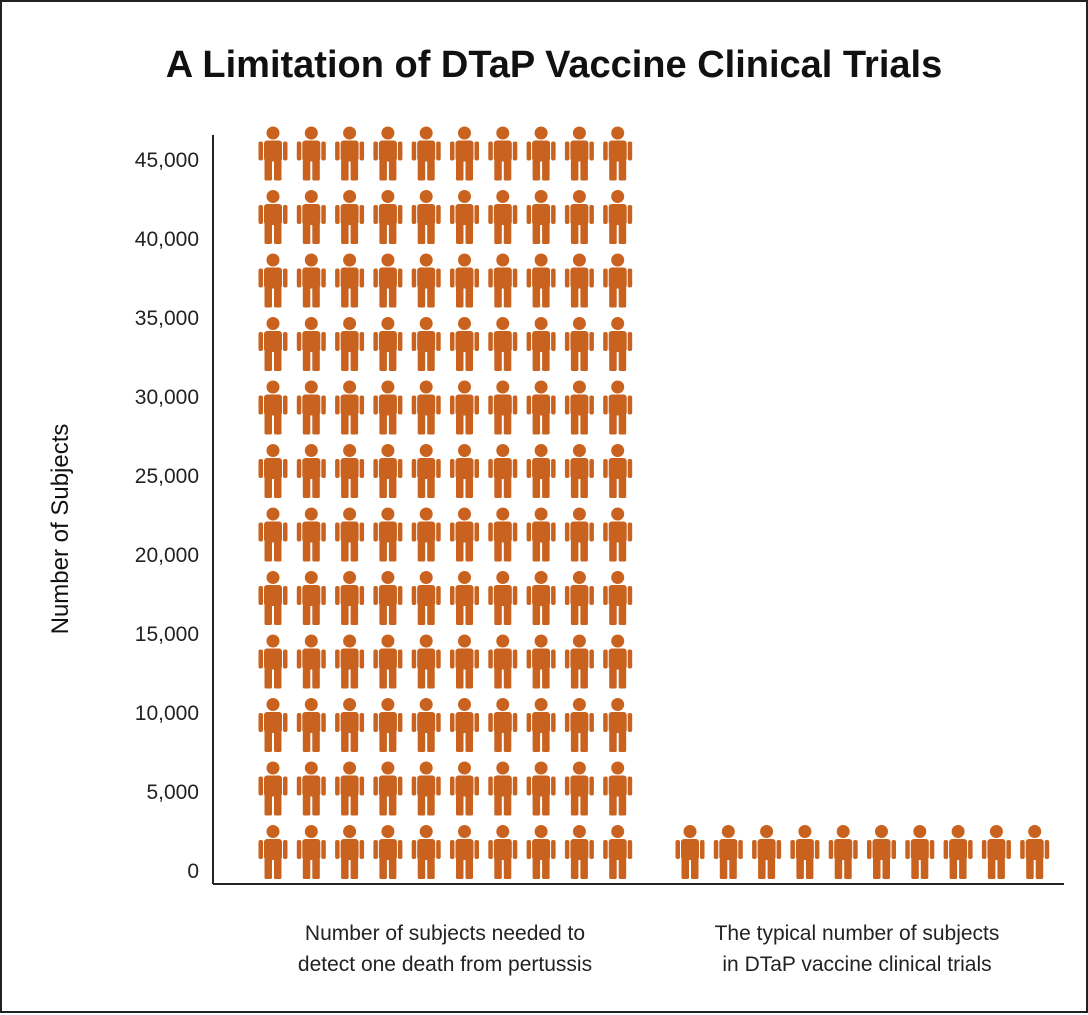  I want to click on y-tick-label: 0, so click(193, 871).